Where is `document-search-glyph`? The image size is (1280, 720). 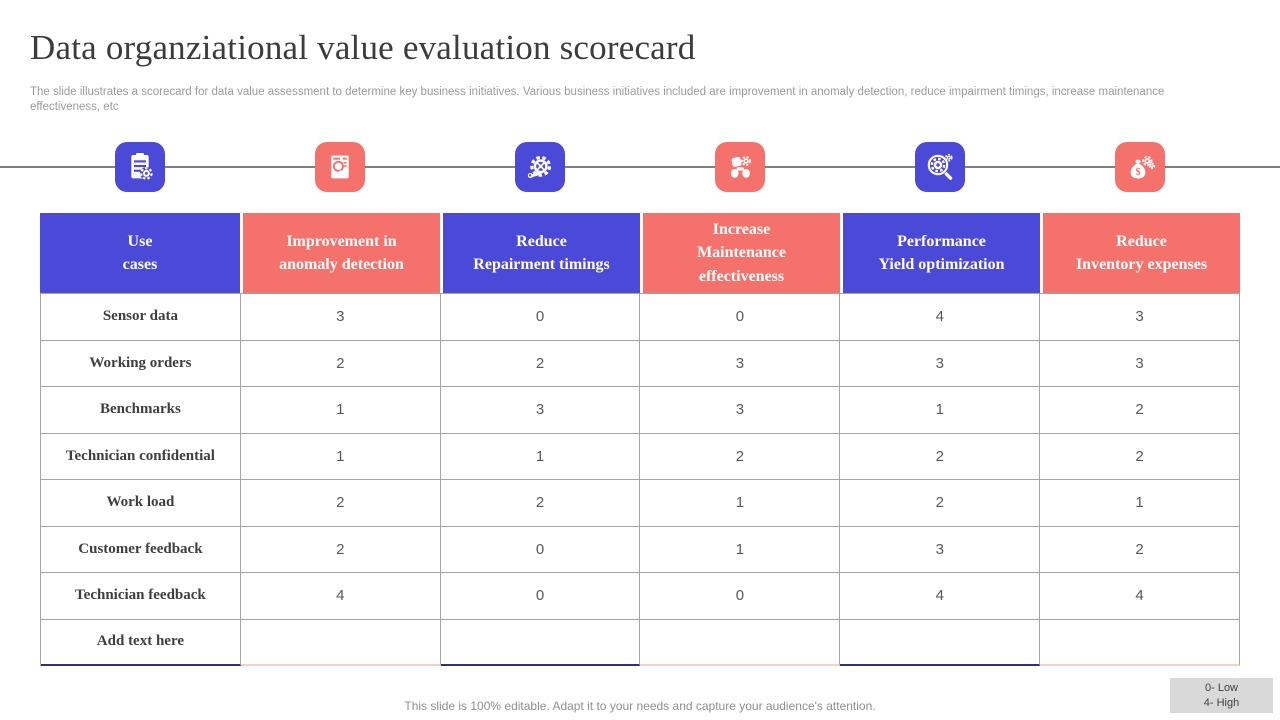 document-search-glyph is located at coordinates (340, 167).